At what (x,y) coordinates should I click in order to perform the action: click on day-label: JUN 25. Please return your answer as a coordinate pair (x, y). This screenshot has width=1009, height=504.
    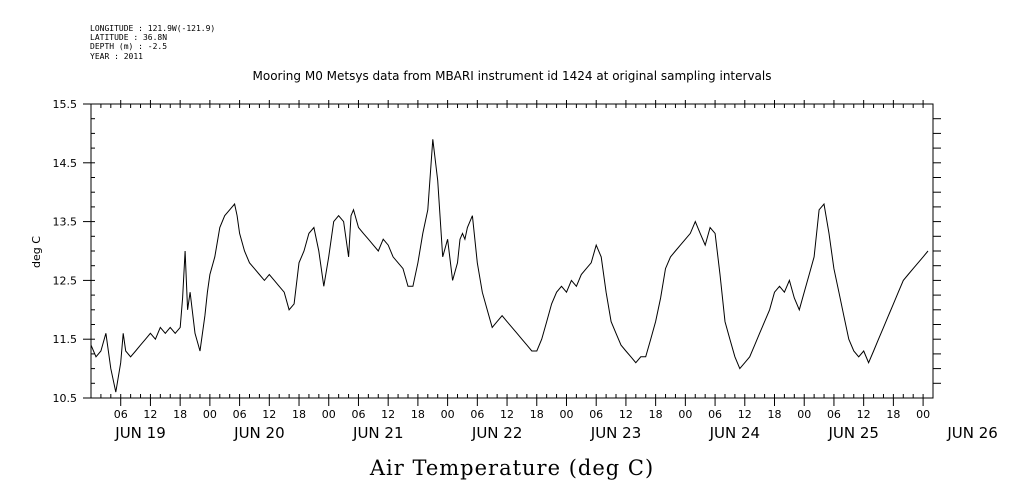
    Looking at the image, I should click on (853, 433).